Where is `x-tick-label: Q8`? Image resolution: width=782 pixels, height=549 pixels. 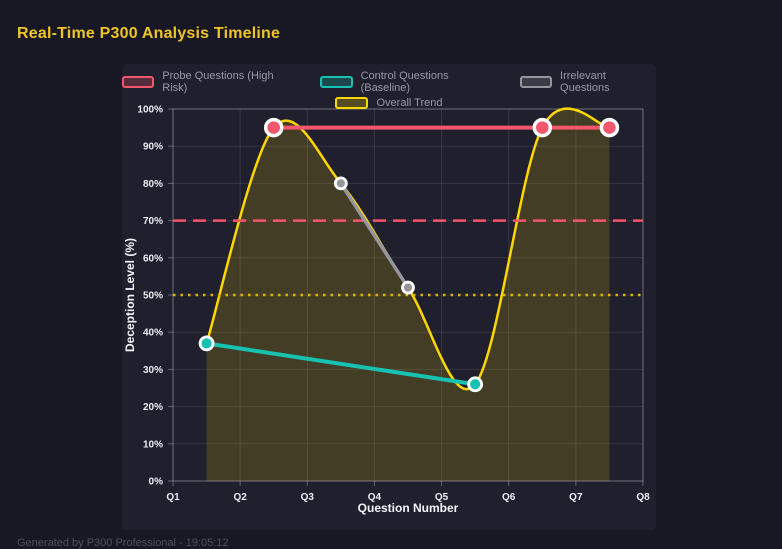 x-tick-label: Q8 is located at coordinates (643, 497).